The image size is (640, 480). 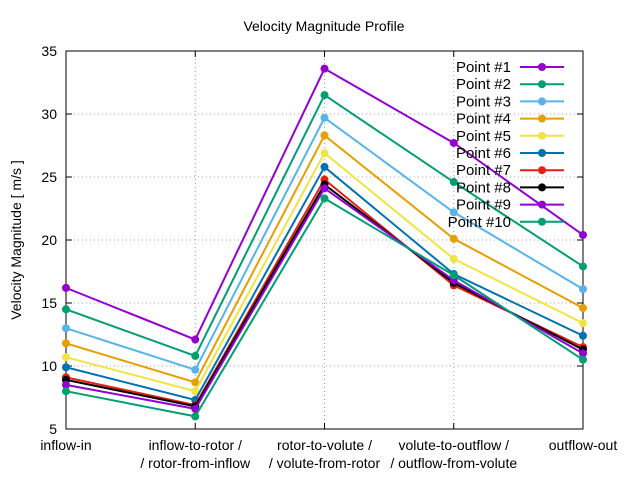 I want to click on y-tick-label: 25, so click(x=49, y=177).